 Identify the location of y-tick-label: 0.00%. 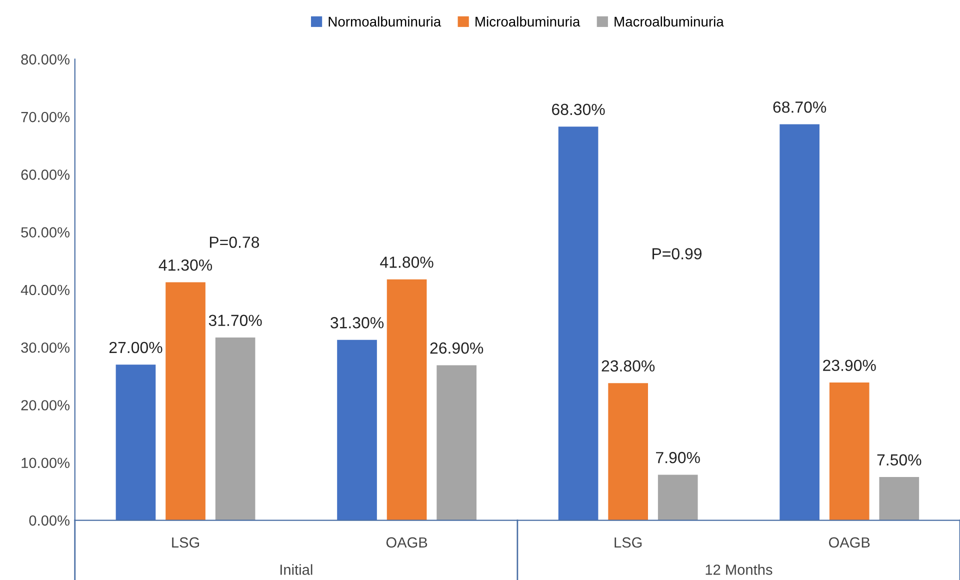
(49, 520).